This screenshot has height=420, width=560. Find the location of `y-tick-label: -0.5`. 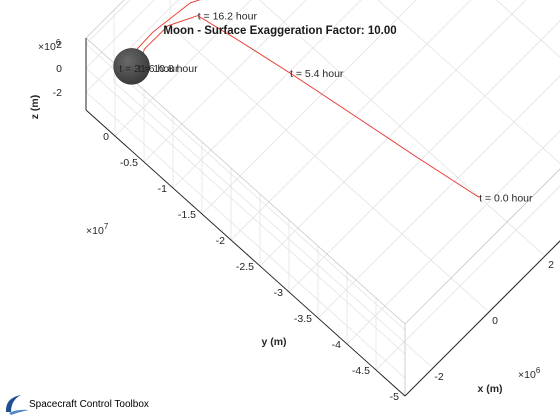

y-tick-label: -0.5 is located at coordinates (129, 163).